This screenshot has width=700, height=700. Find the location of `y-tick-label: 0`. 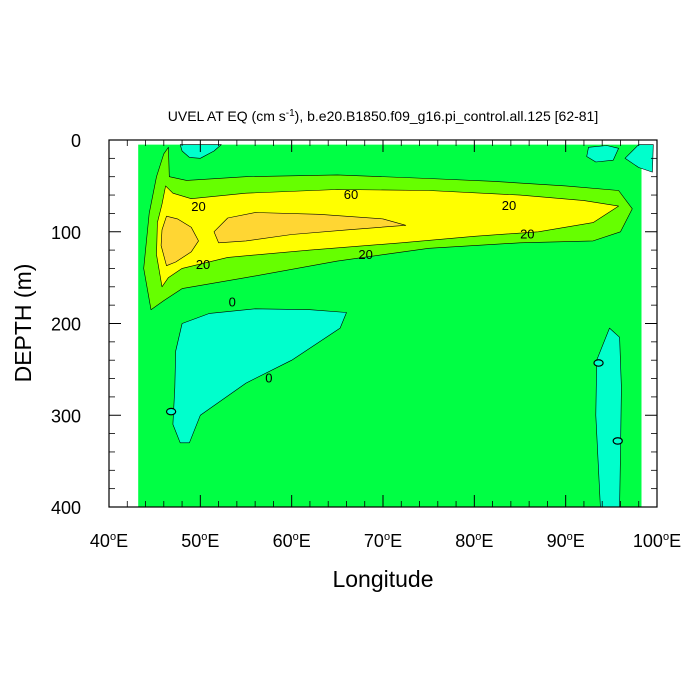

y-tick-label: 0 is located at coordinates (76, 141).